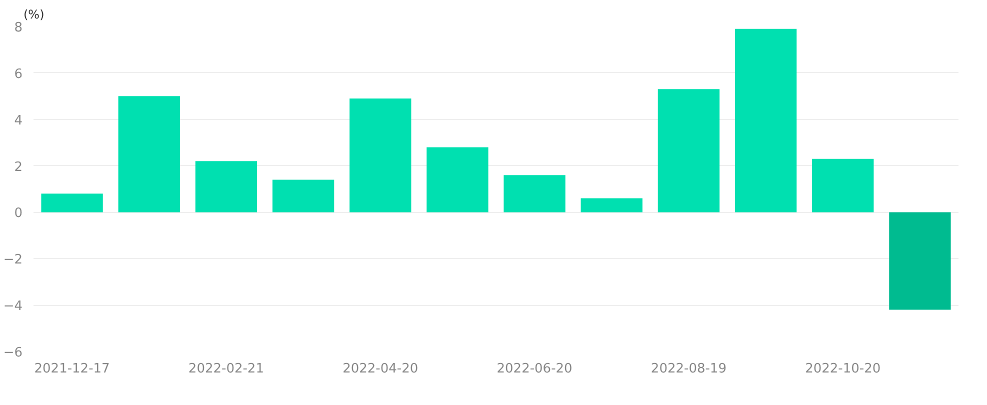  Describe the element at coordinates (226, 369) in the screenshot. I see `x-tick-label: 2022-02-21` at that location.